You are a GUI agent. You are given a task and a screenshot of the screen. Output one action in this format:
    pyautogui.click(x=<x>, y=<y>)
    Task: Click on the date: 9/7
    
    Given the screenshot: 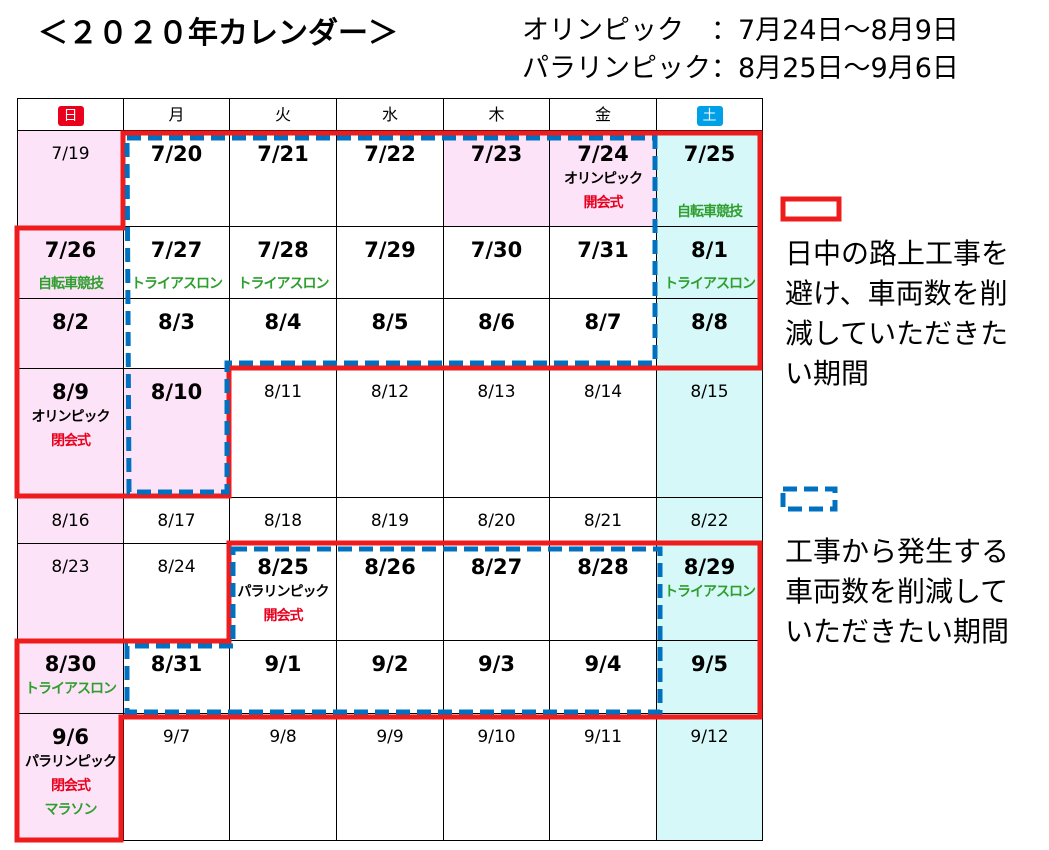 What is the action you would take?
    pyautogui.click(x=176, y=737)
    